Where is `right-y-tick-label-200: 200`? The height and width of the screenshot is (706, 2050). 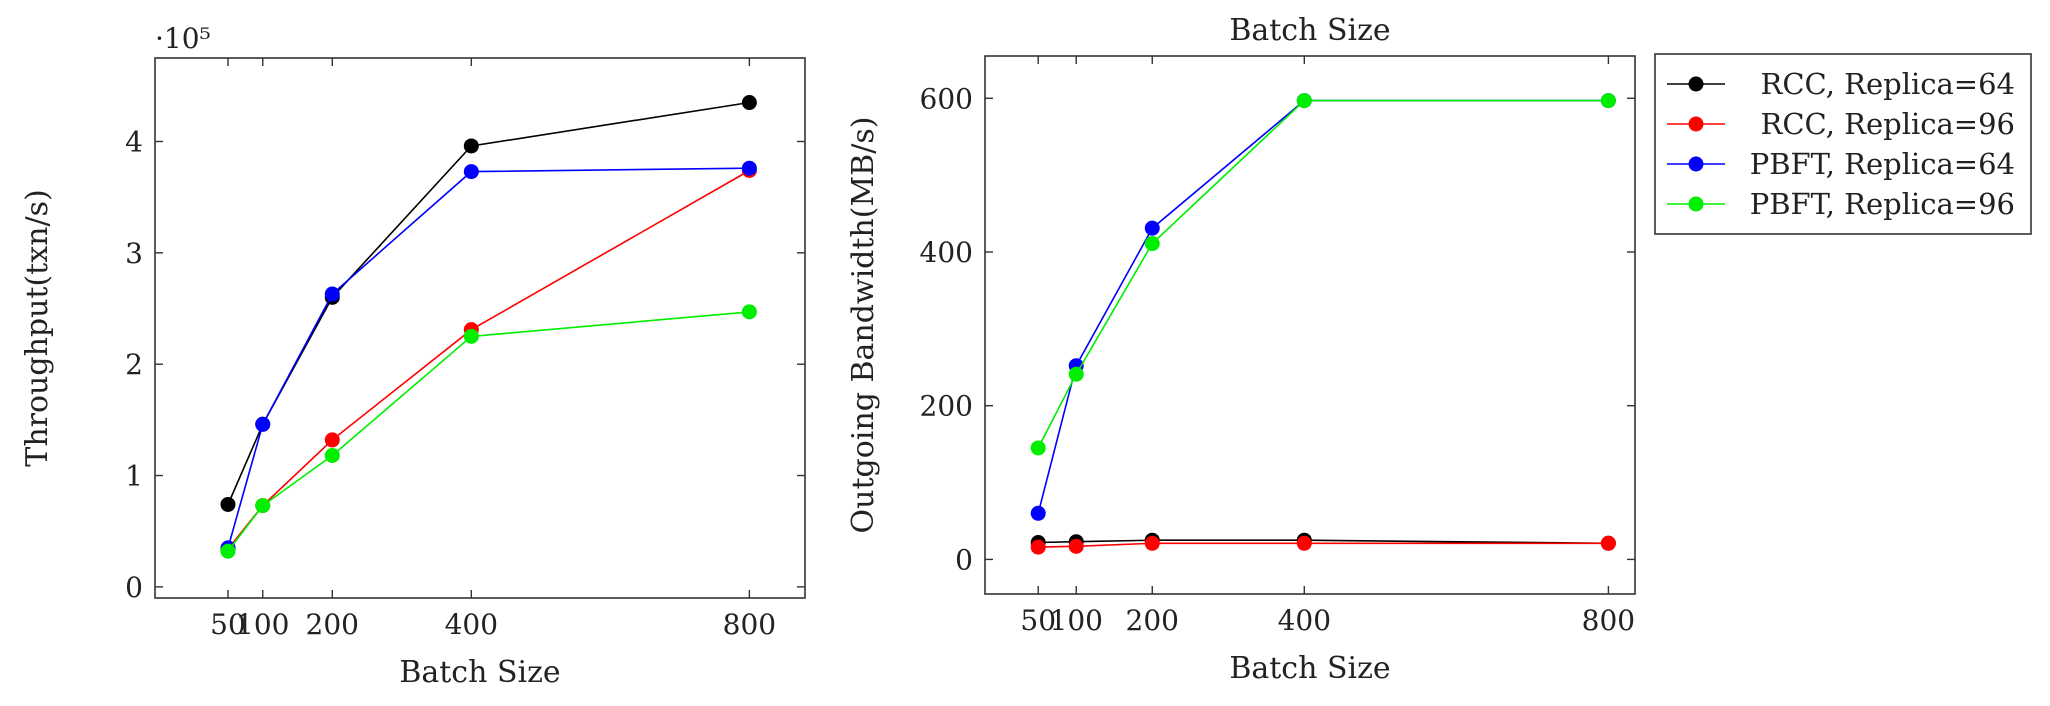
right-y-tick-label-200: 200 is located at coordinates (946, 406).